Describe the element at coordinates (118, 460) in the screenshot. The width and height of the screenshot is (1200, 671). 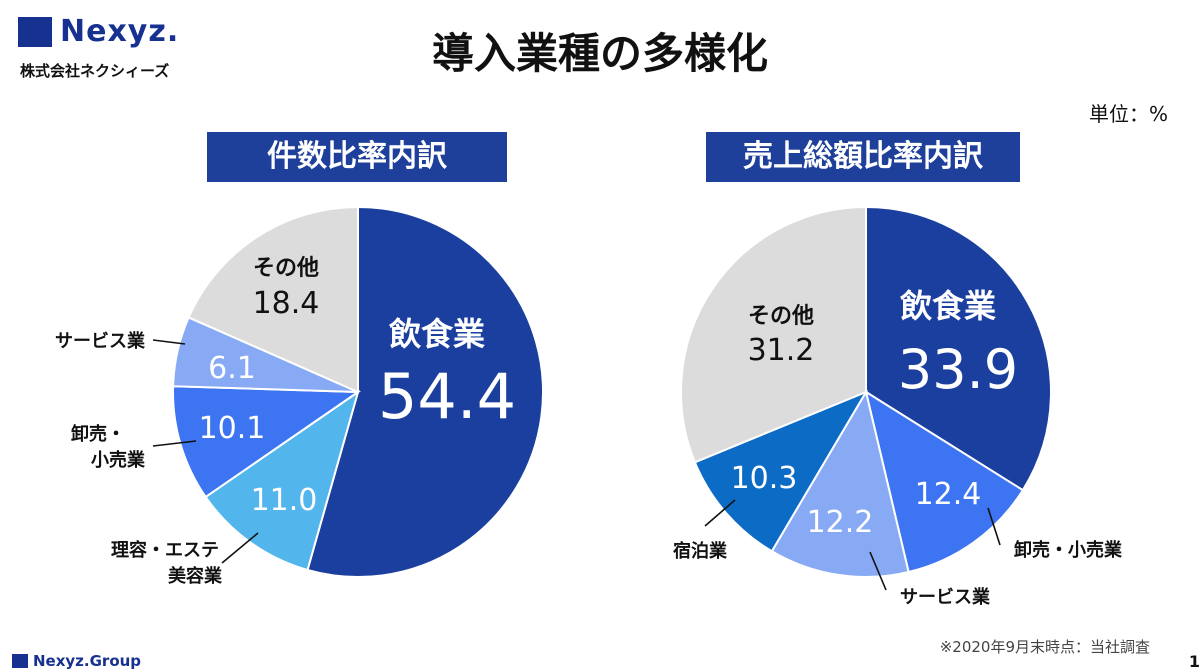
I see `pie0-slice-2-callout-1: 小売業` at that location.